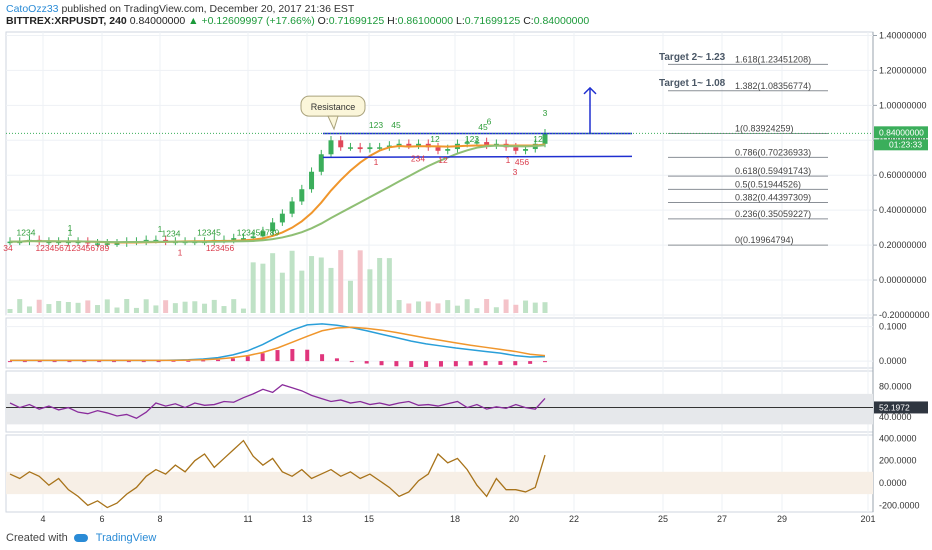 This screenshot has height=550, width=932. I want to click on y-tick-label: 0.40000000, so click(903, 210).